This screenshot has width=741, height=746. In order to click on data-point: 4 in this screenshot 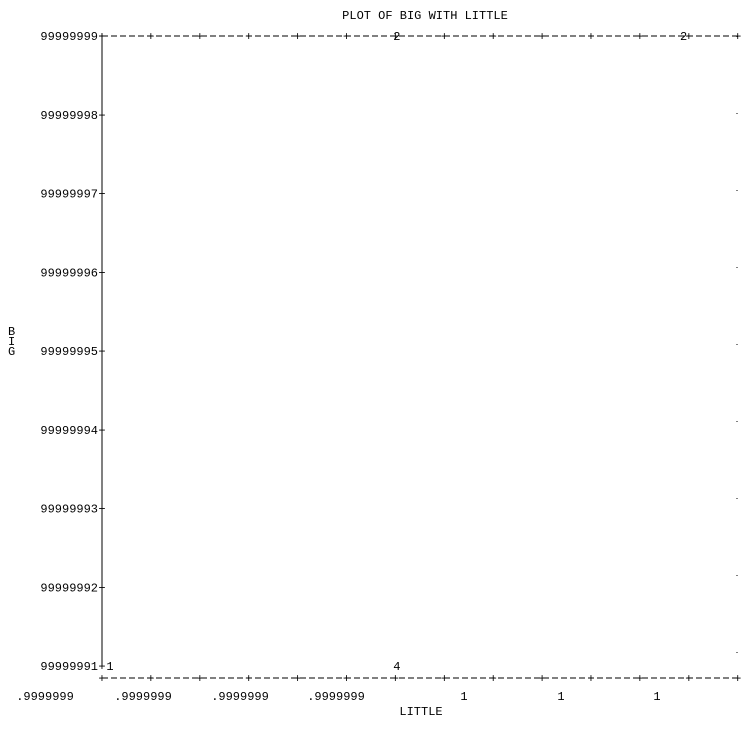, I will do `click(396, 667)`.